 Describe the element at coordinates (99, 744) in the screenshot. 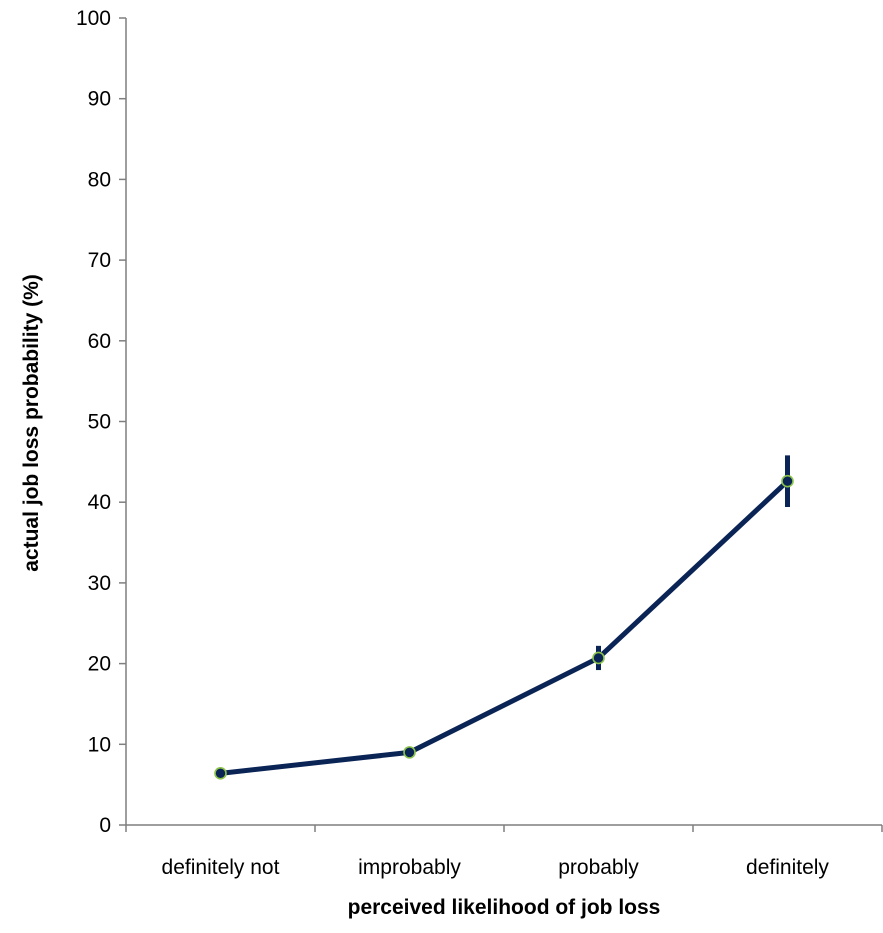

I see `y-tick-label: 10` at that location.